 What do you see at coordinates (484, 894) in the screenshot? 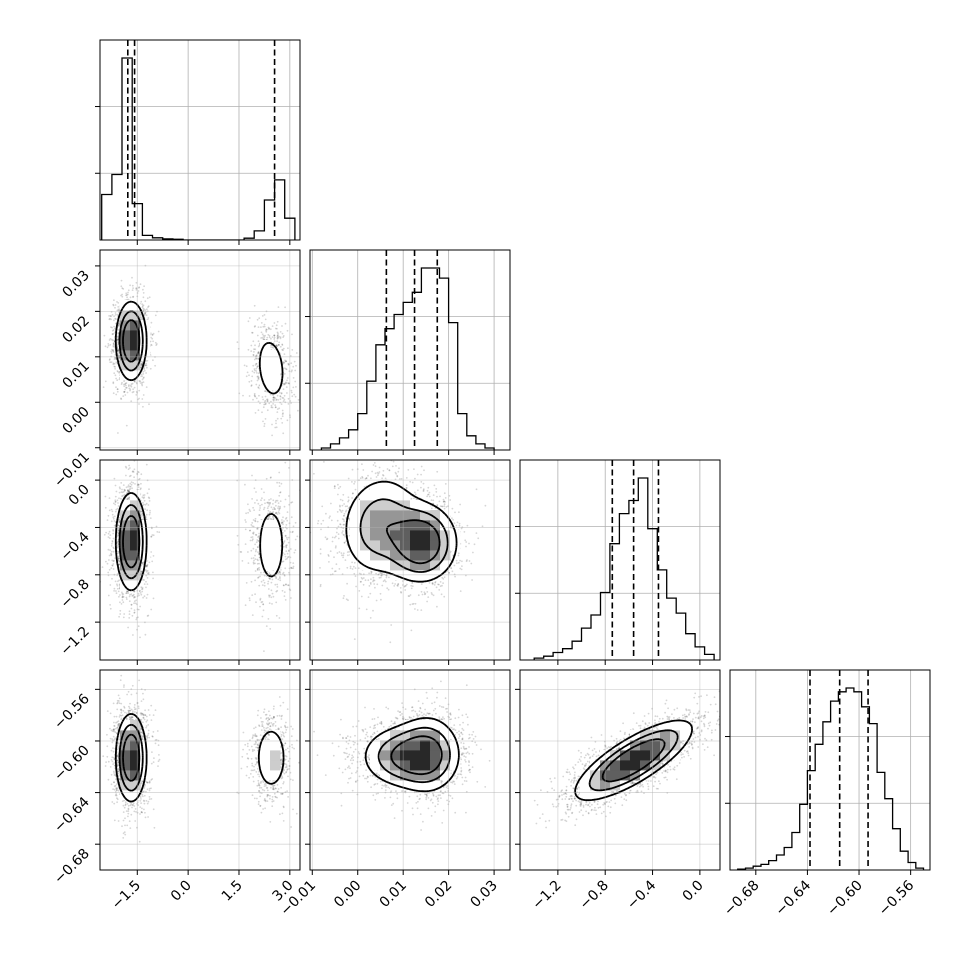
I see `x-tick-label: 0.03` at bounding box center [484, 894].